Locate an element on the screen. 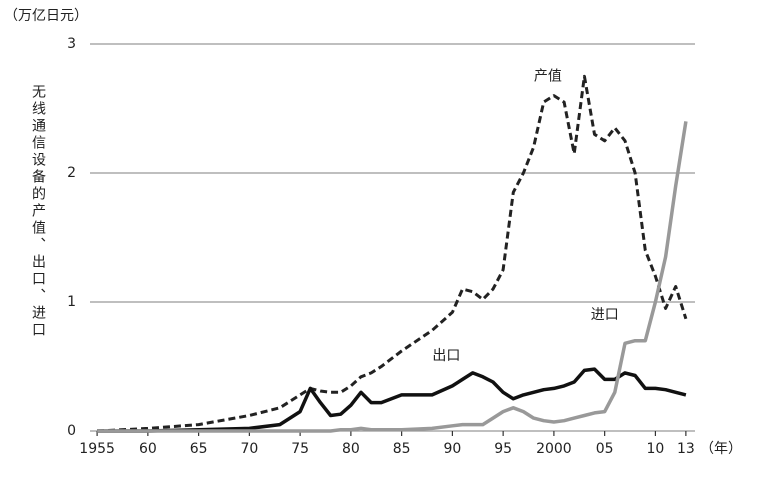 This screenshot has height=484, width=763. series-label: 进口 is located at coordinates (605, 315).